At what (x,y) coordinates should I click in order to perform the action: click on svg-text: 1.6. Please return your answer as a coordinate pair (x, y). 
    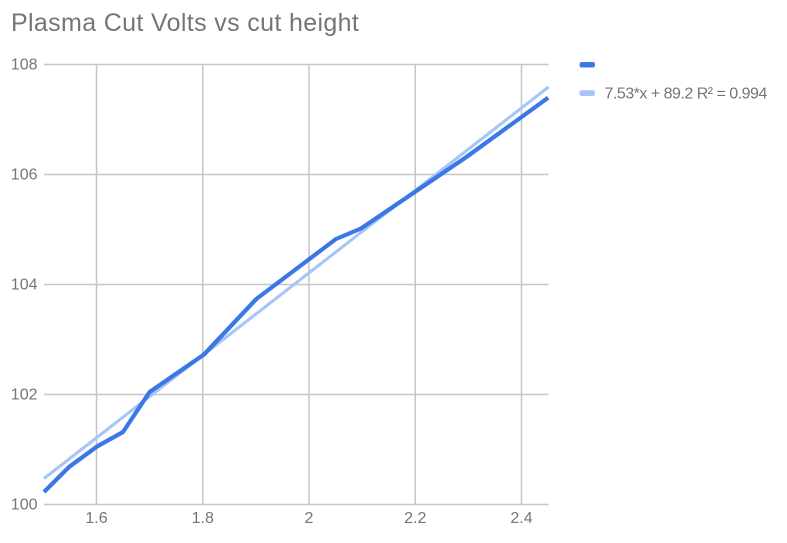
    Looking at the image, I should click on (96, 518).